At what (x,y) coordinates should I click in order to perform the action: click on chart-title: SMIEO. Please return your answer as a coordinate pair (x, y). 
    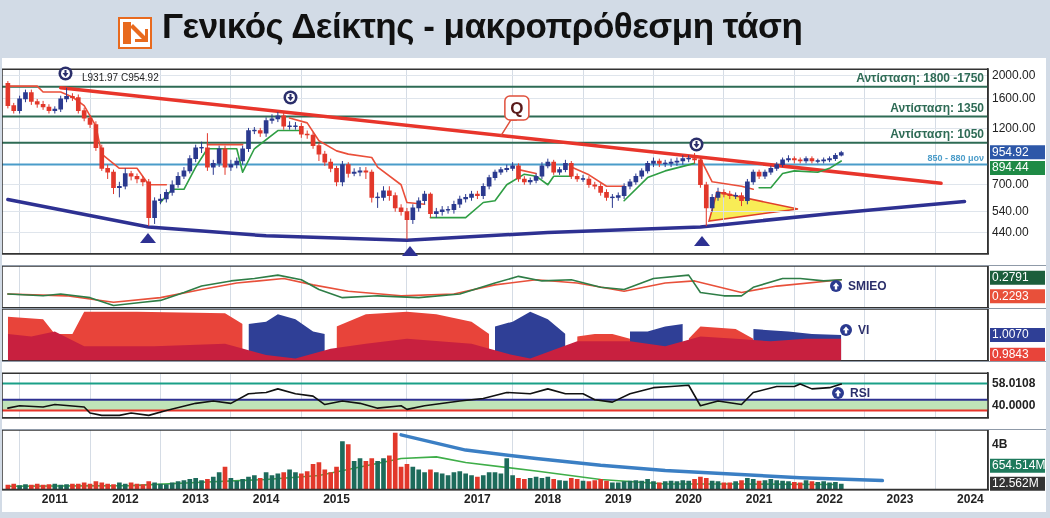
    Looking at the image, I should click on (867, 286).